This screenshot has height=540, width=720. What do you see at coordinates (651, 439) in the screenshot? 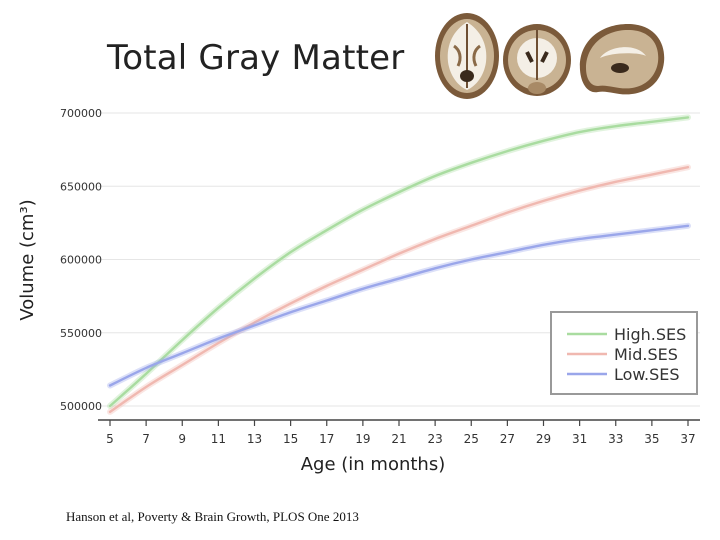
I see `x-tick-label: 35` at bounding box center [651, 439].